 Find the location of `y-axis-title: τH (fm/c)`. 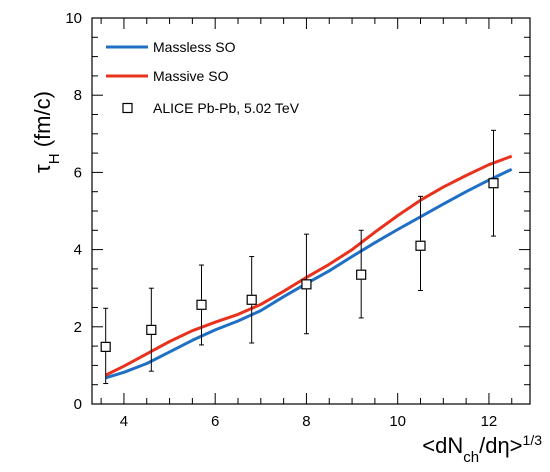

y-axis-title: τH (fm/c) is located at coordinates (46, 132).